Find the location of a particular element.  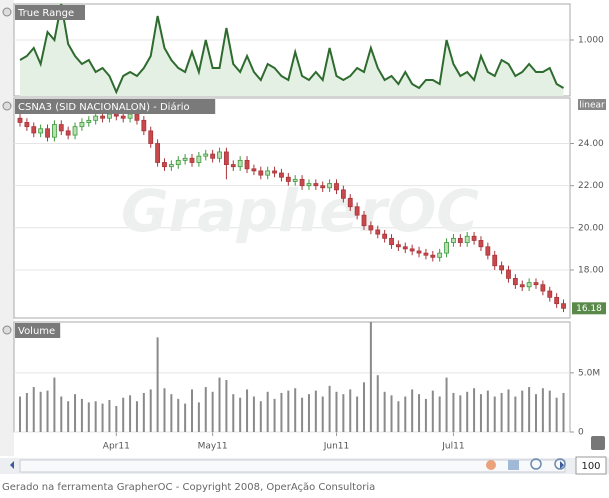

panel-button is located at coordinates (7, 106).